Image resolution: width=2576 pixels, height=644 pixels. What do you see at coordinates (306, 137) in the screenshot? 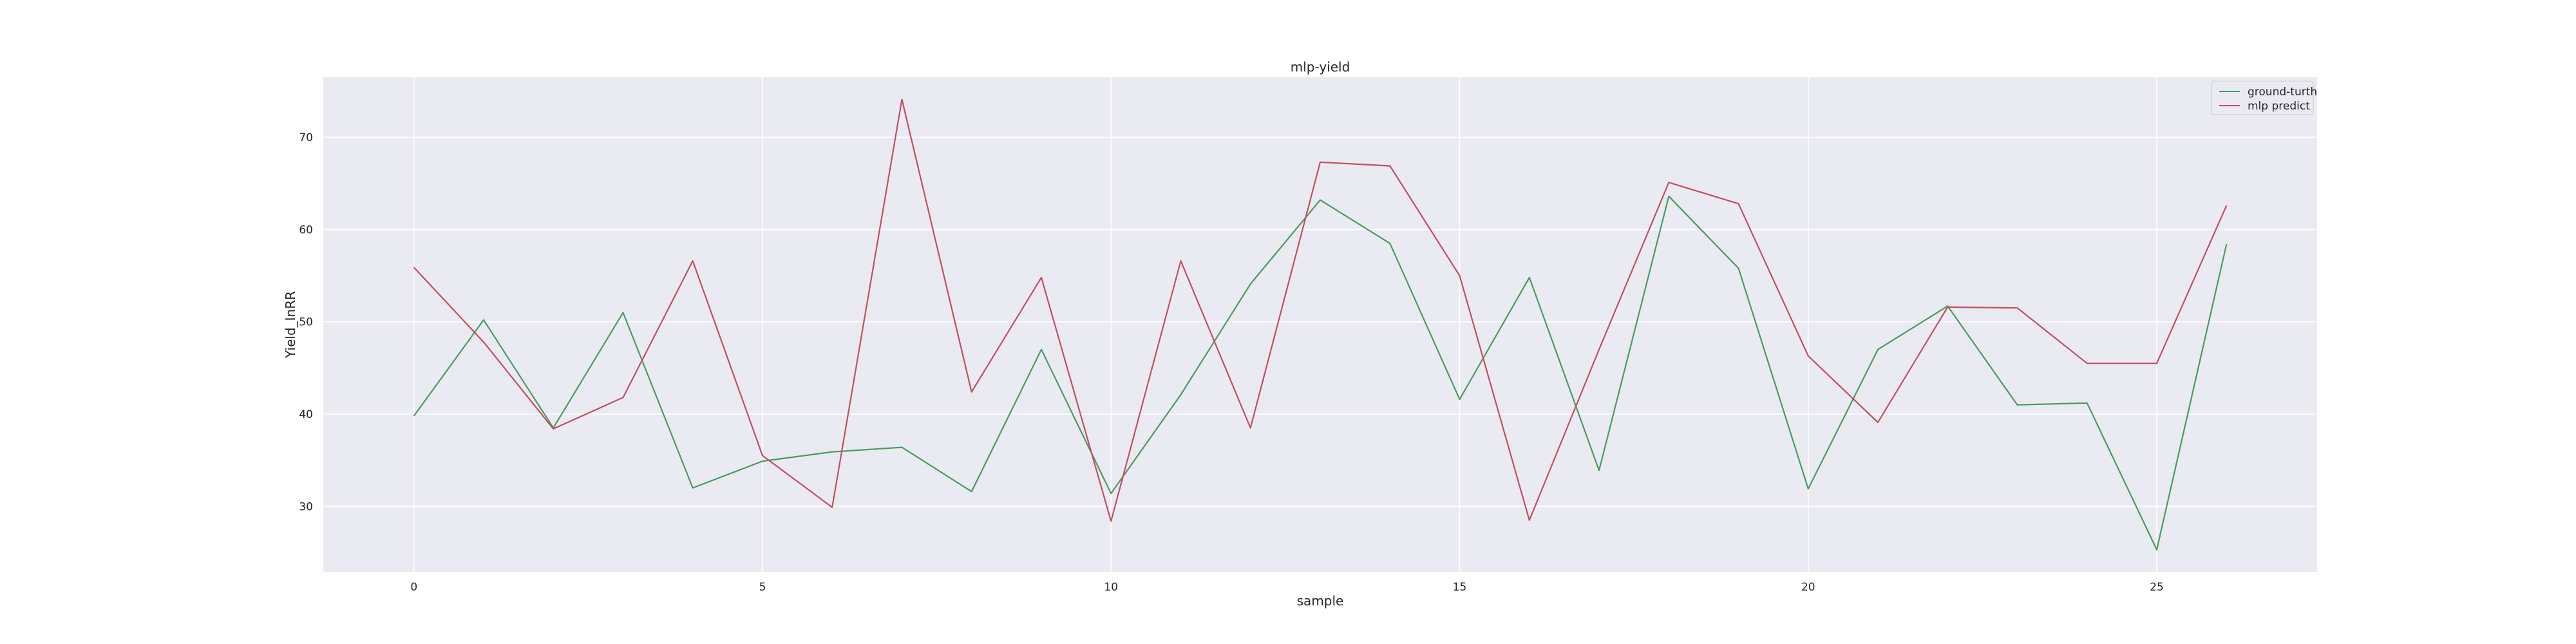
I see `y-tick-label: 70` at bounding box center [306, 137].